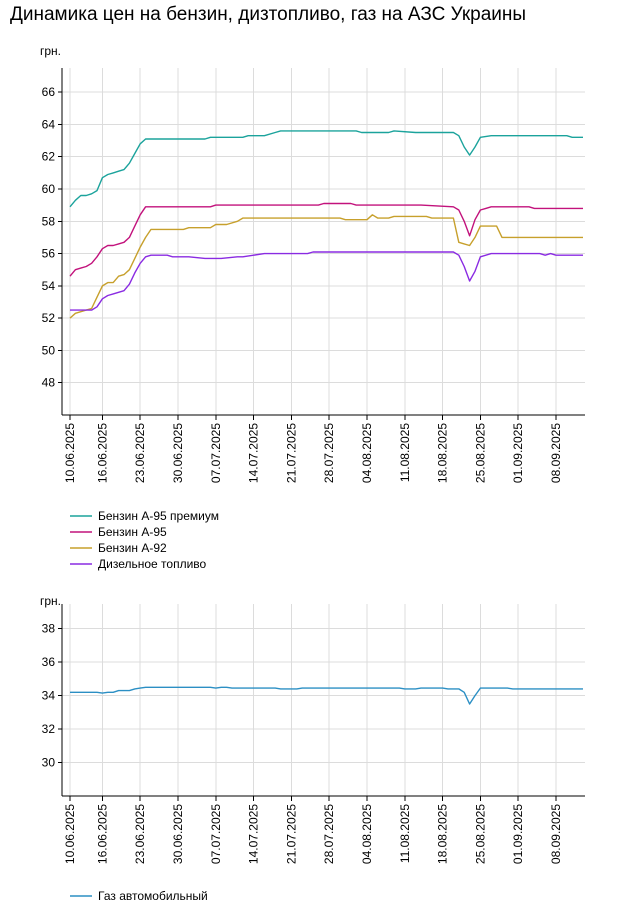 This screenshot has width=641, height=924. I want to click on y-tick-label: 66, so click(49, 92).